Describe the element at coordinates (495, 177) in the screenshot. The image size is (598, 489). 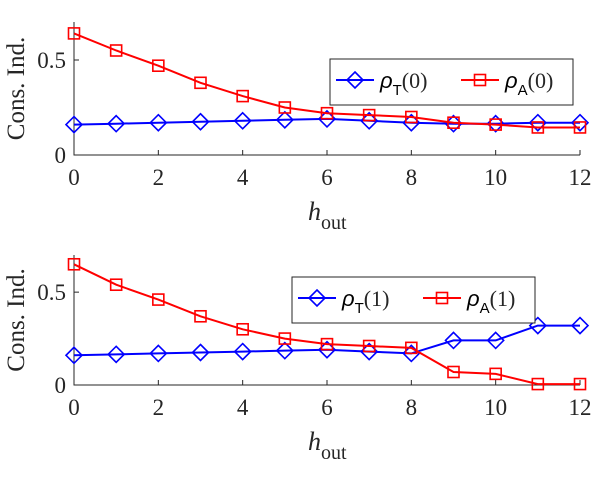
I see `x-tick-label: 10` at that location.